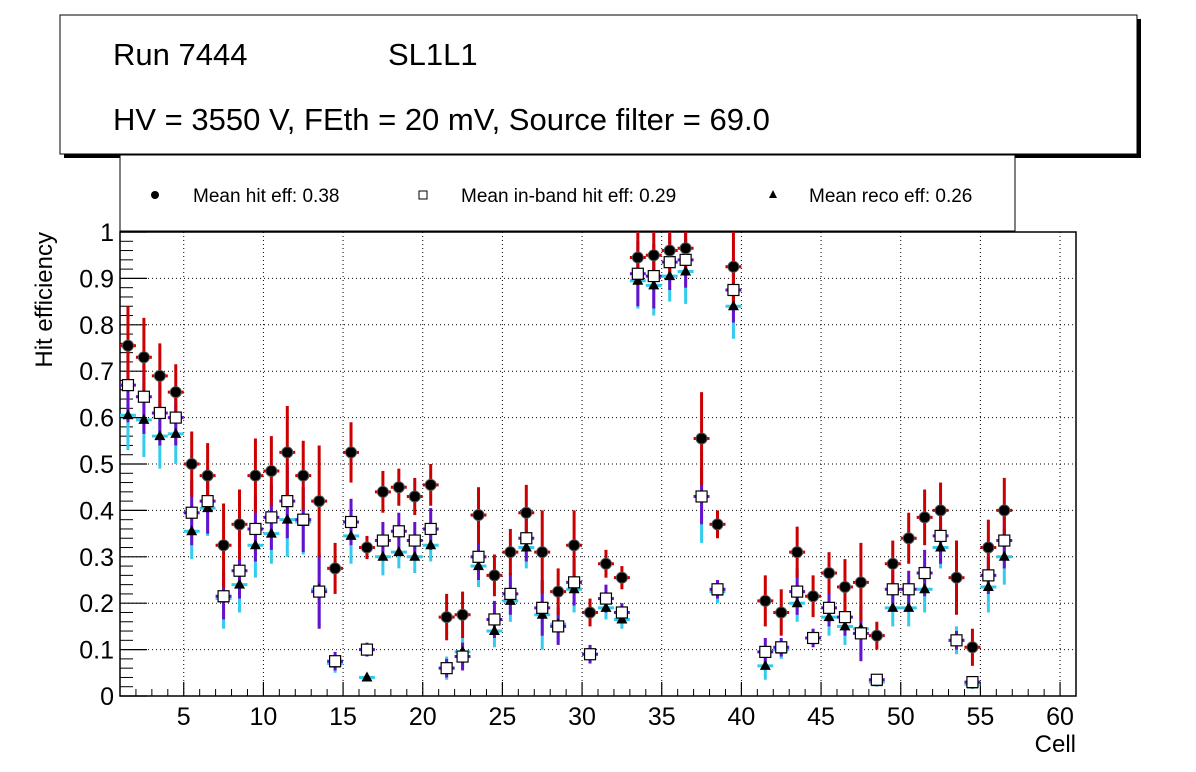 The width and height of the screenshot is (1196, 772). I want to click on legend-label-reco: Mean reco eff: 0.26, so click(890, 196).